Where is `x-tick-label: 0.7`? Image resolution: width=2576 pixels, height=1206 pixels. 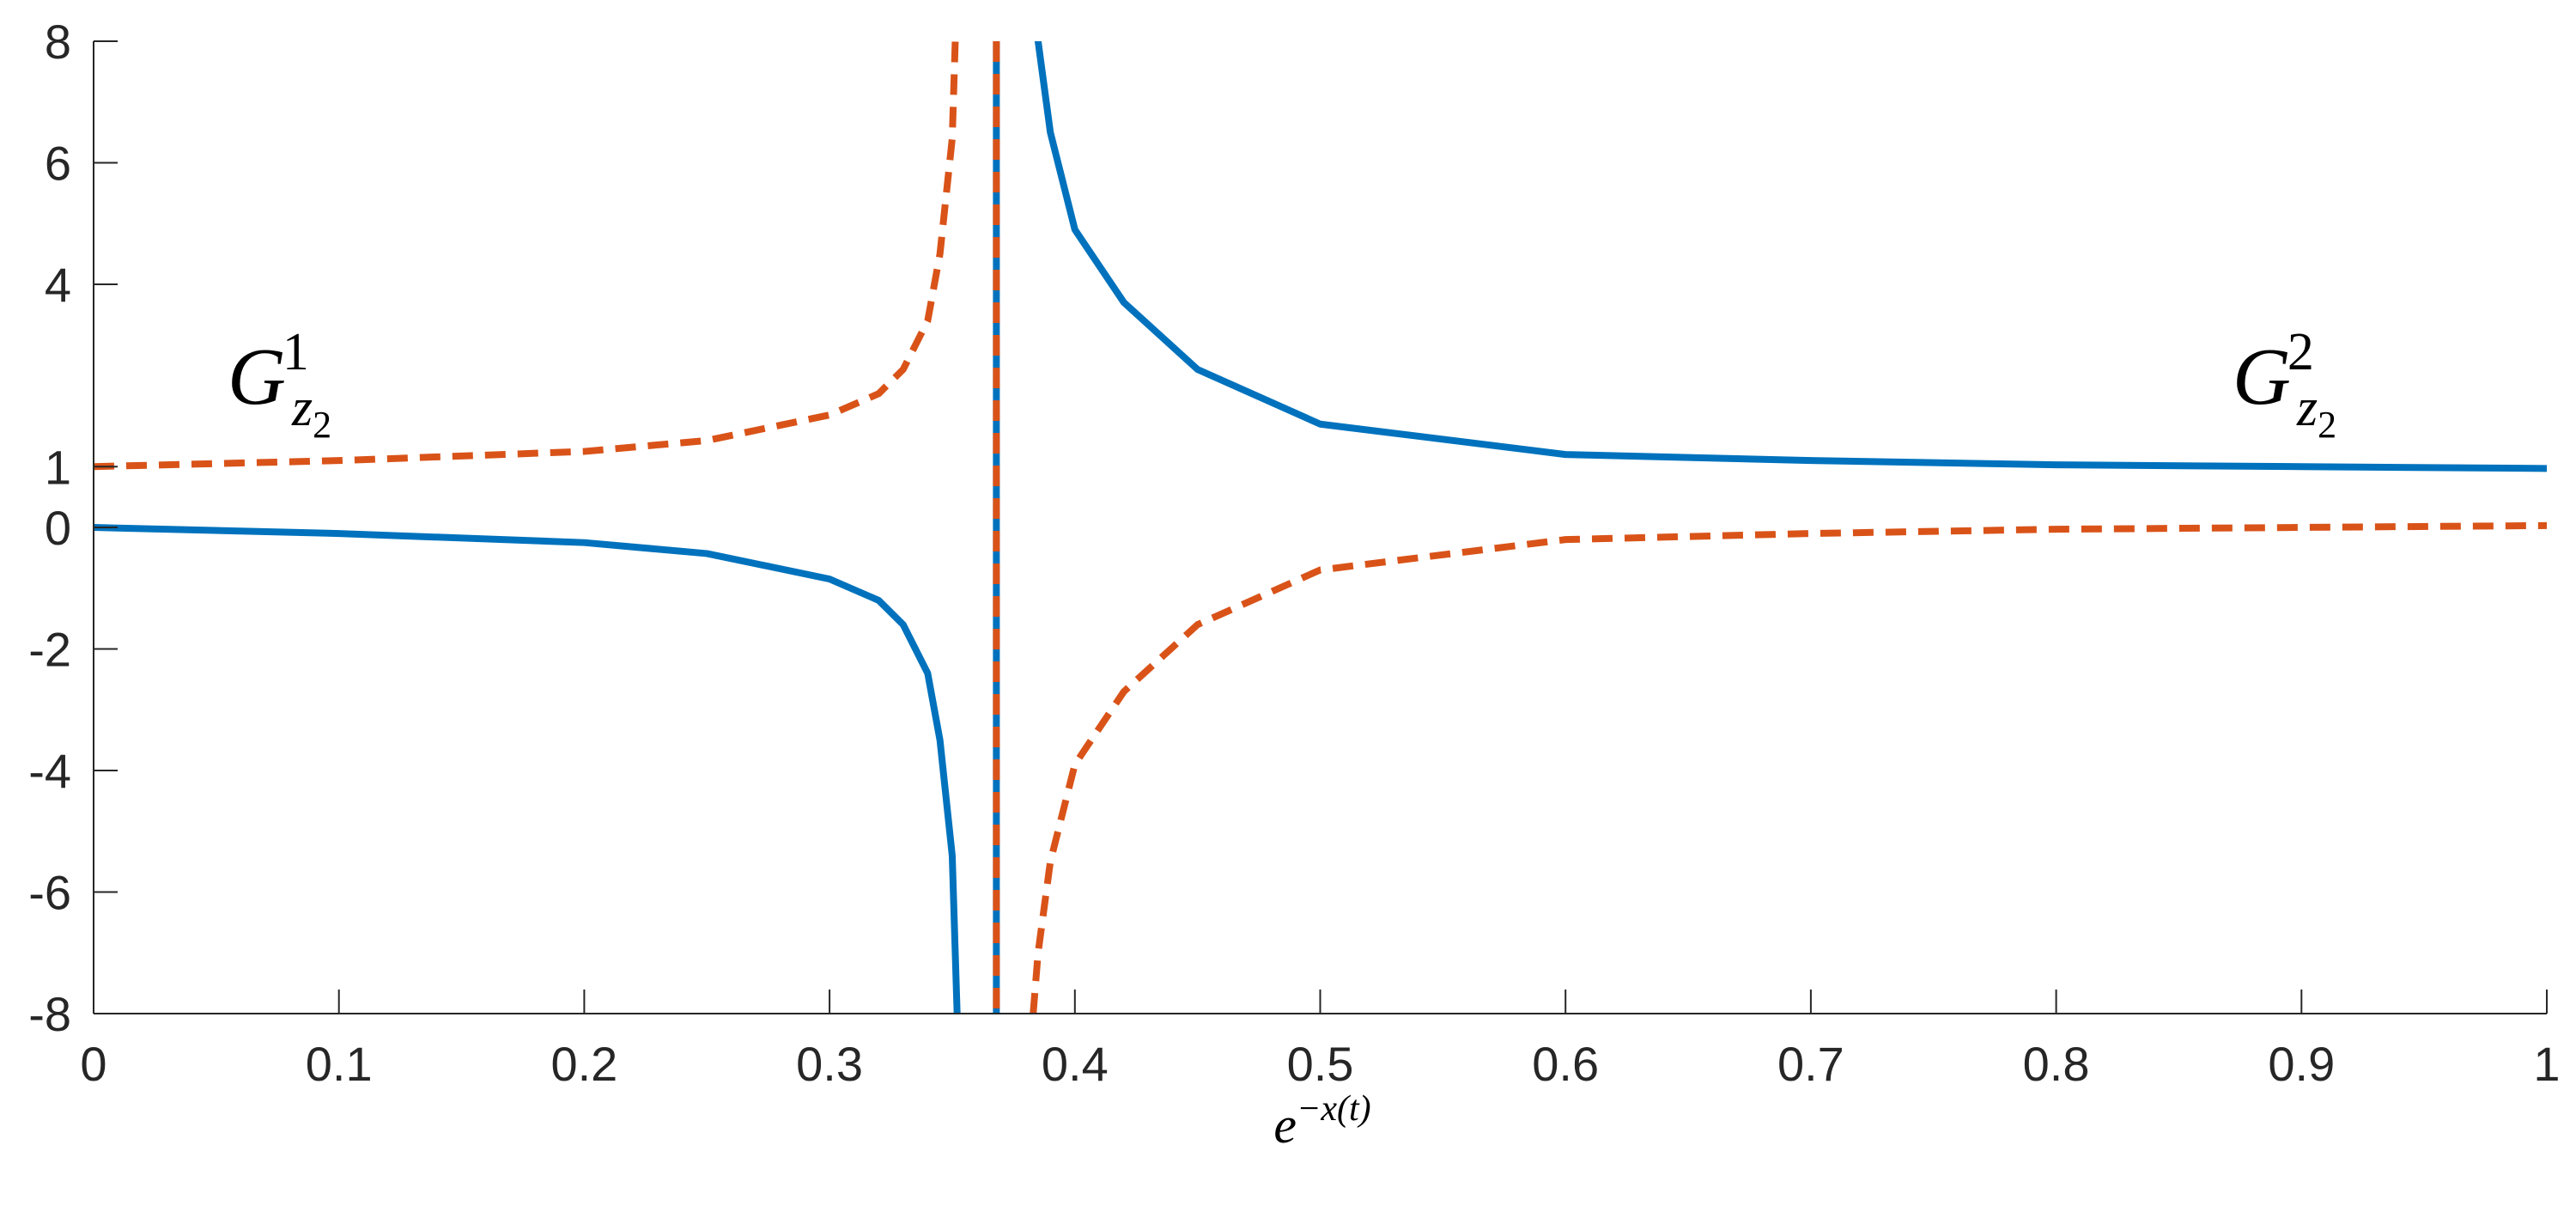 x-tick-label: 0.7 is located at coordinates (1811, 1064).